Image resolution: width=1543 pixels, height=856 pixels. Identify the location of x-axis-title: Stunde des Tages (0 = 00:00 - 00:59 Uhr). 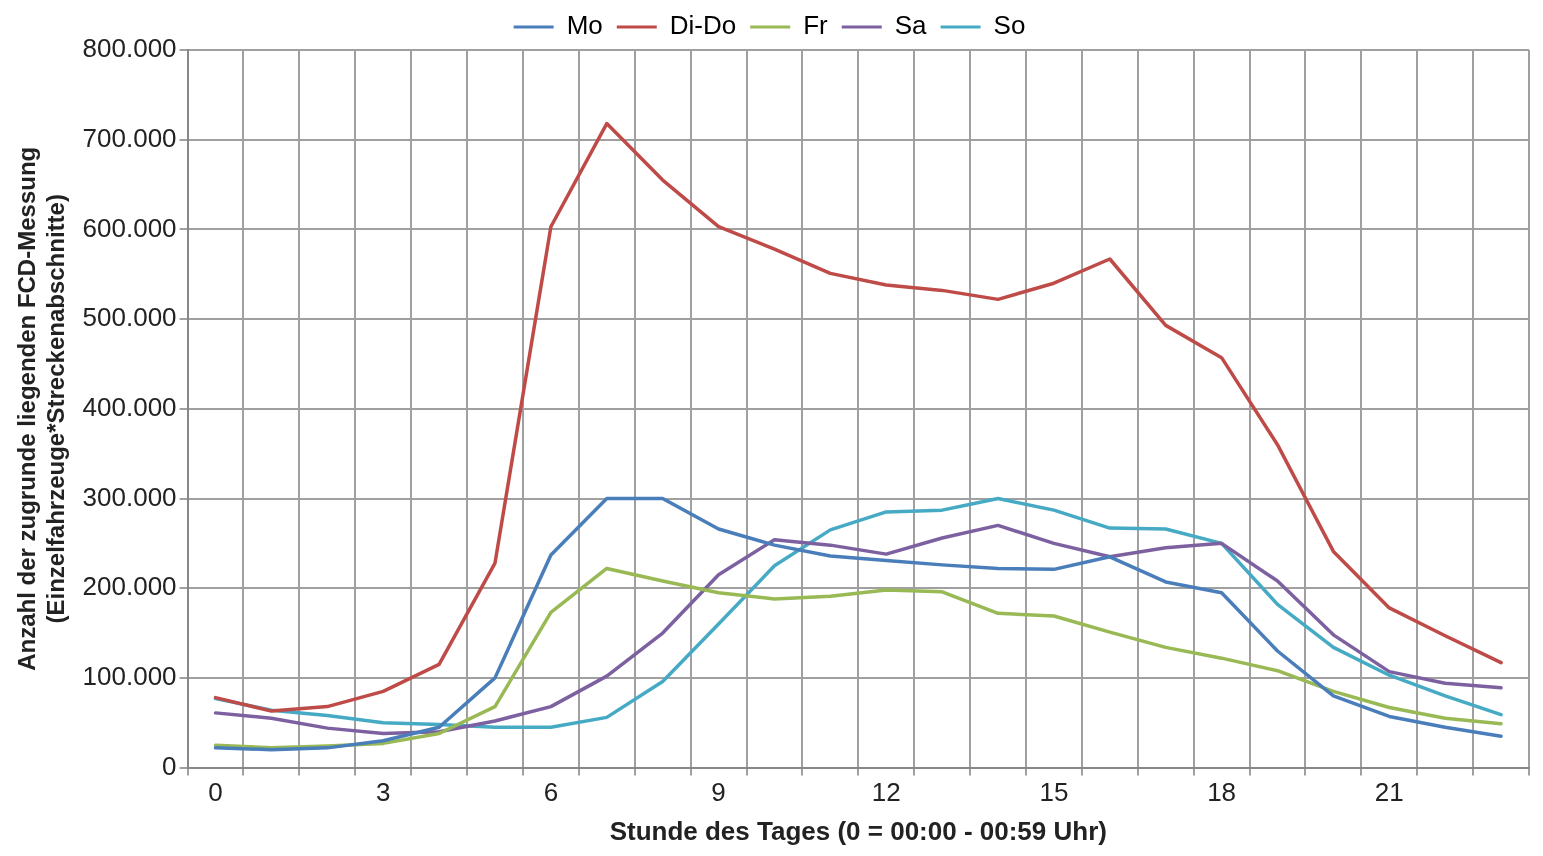
(858, 830).